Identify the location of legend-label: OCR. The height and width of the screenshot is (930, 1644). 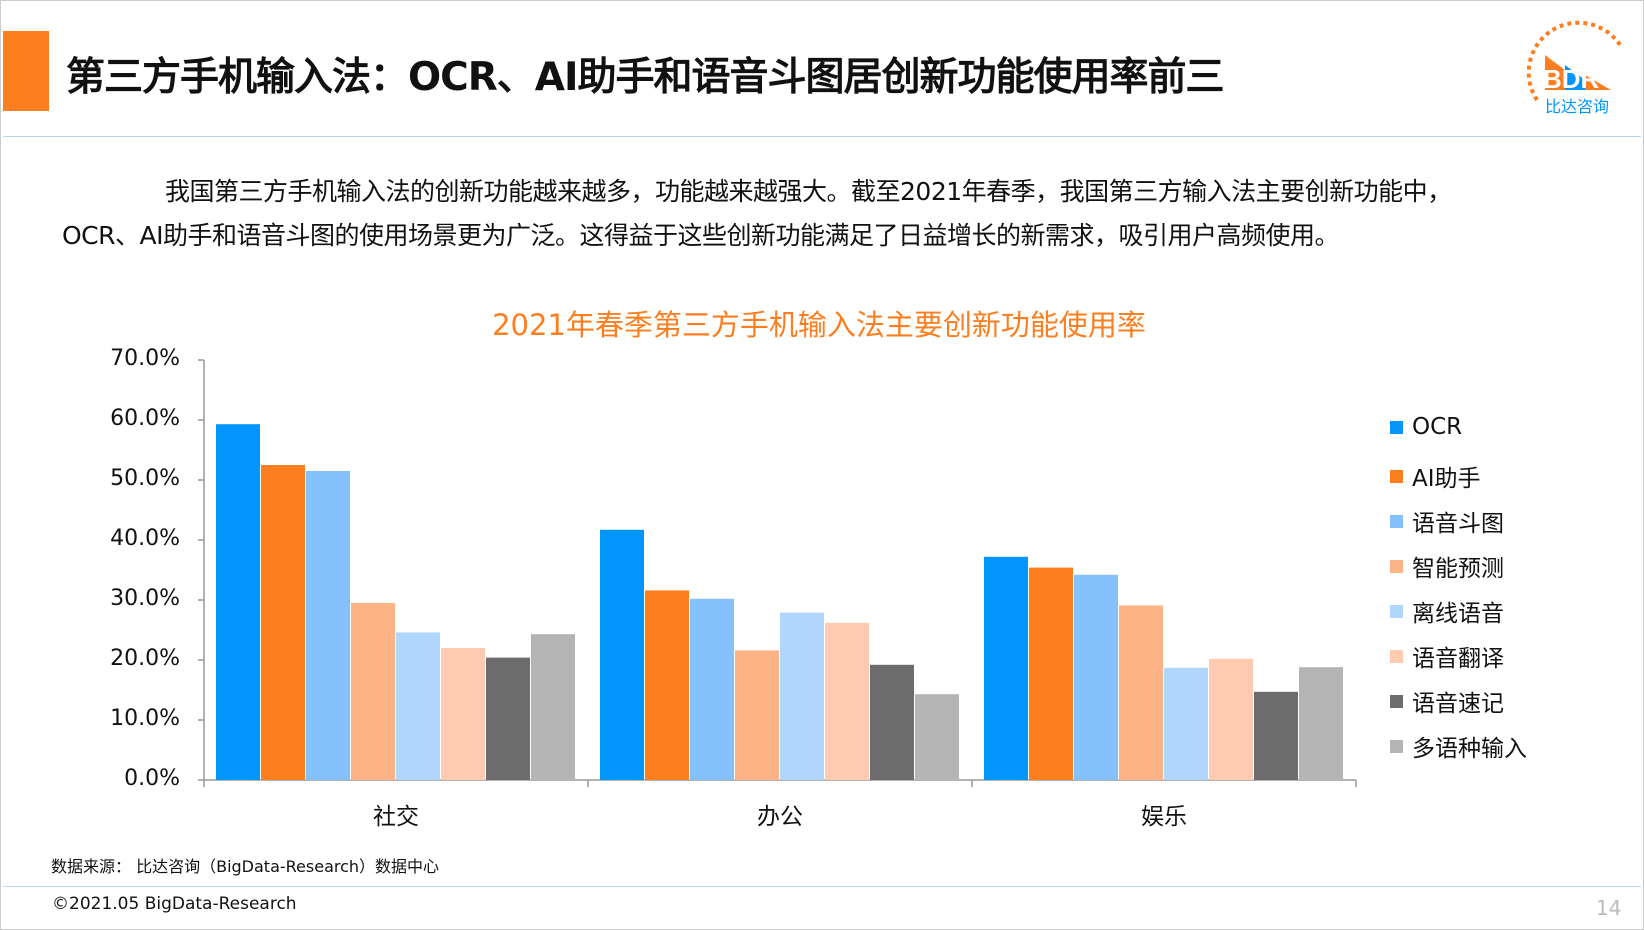
(1437, 427).